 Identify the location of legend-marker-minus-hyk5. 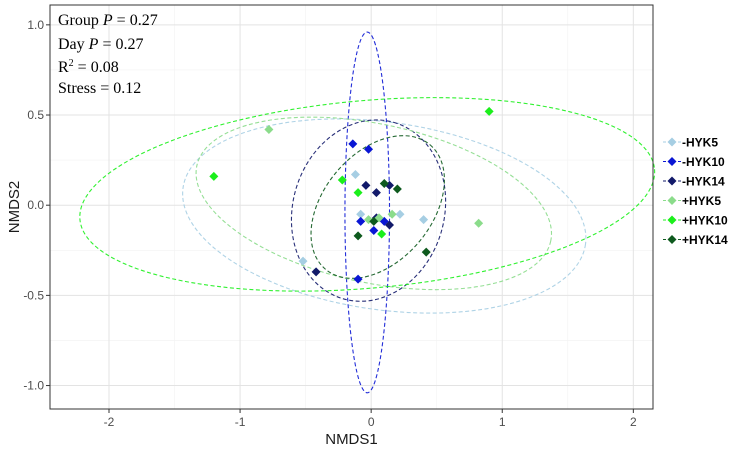
(672, 142).